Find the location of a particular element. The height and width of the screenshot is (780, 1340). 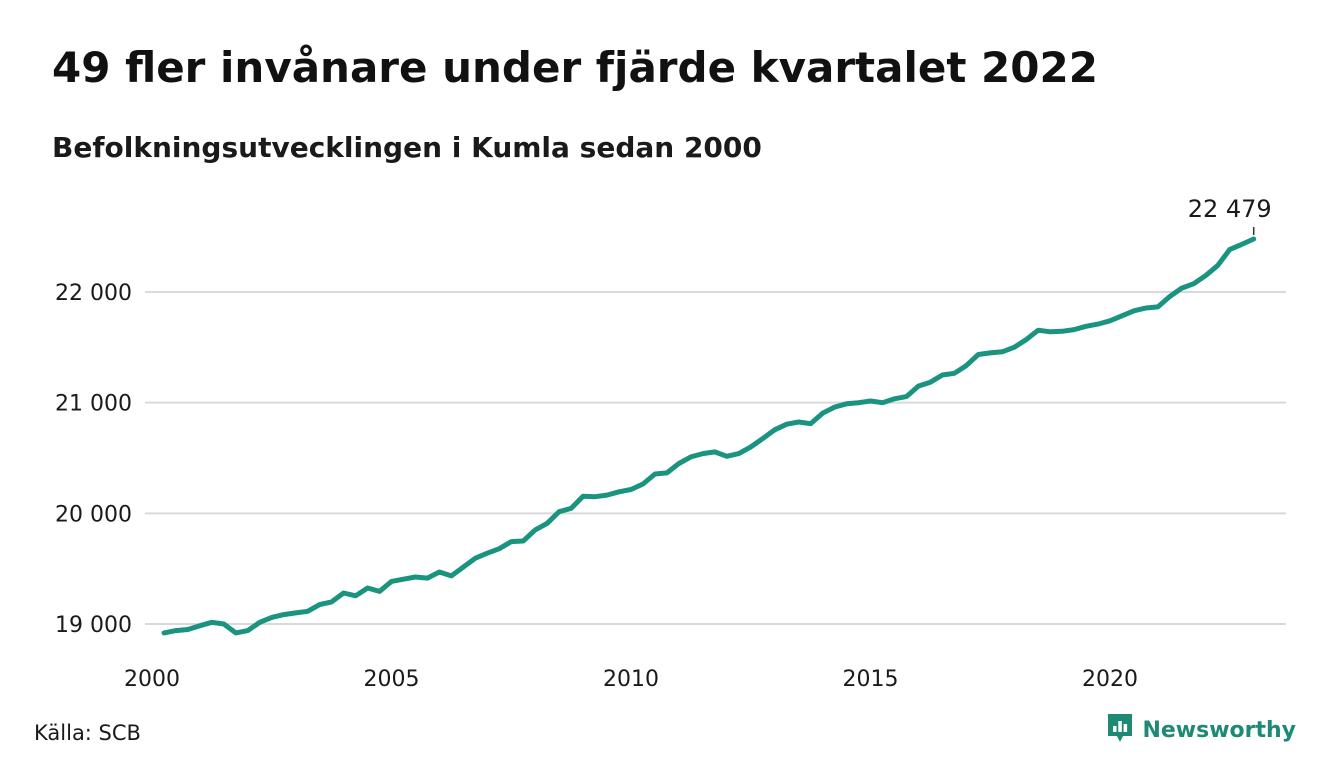

y-tick-label: 19 000 is located at coordinates (93, 625).